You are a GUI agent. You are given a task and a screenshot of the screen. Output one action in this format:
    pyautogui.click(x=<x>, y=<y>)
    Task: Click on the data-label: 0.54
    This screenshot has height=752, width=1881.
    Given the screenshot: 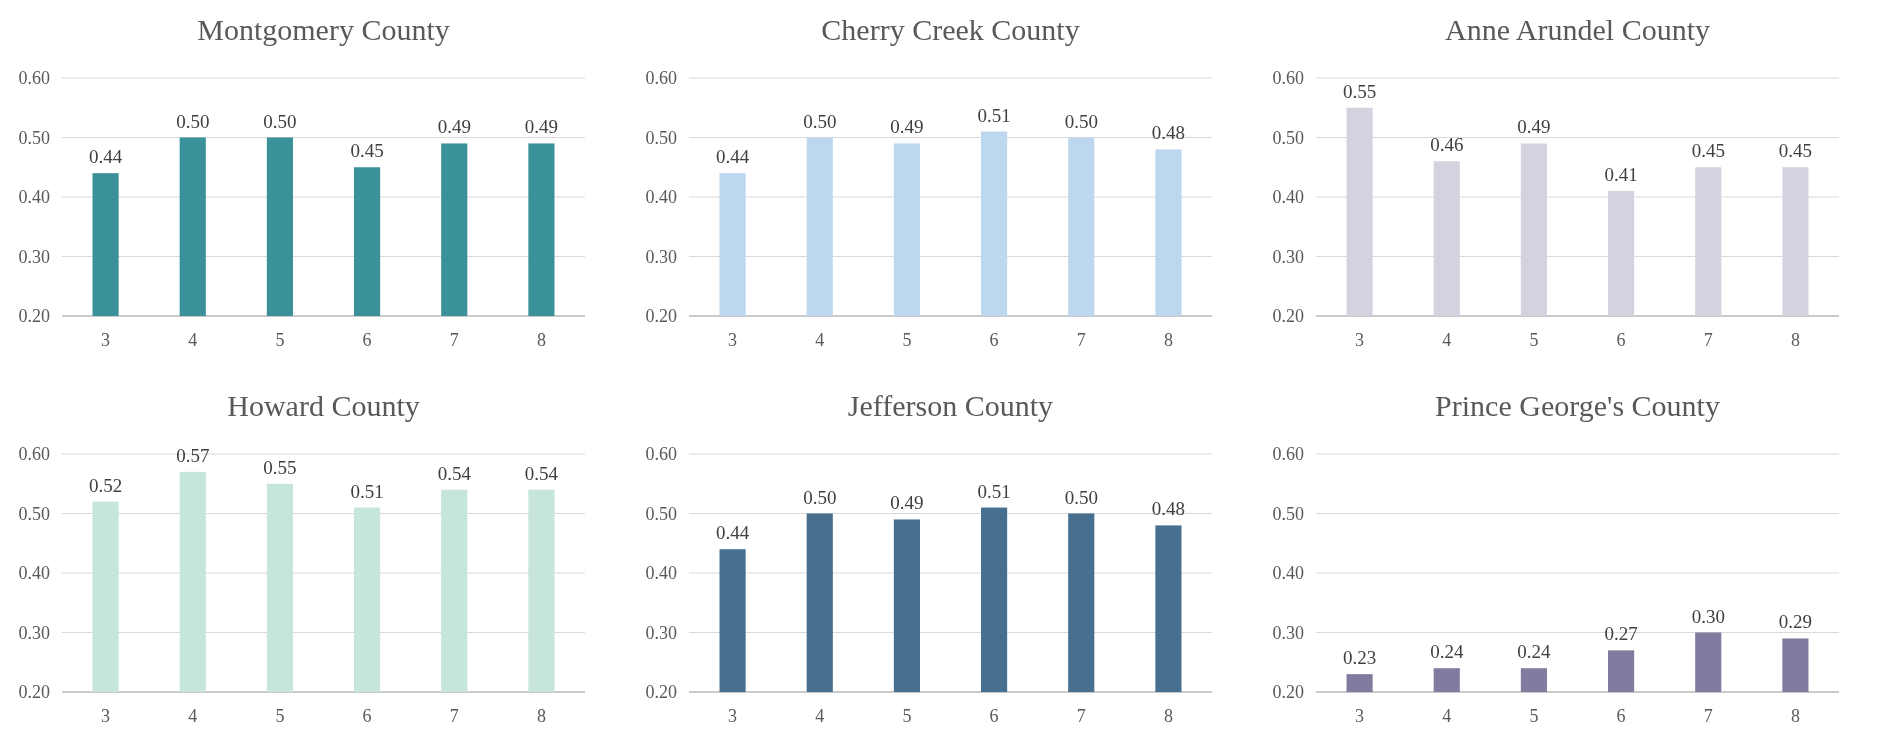 What is the action you would take?
    pyautogui.click(x=541, y=473)
    